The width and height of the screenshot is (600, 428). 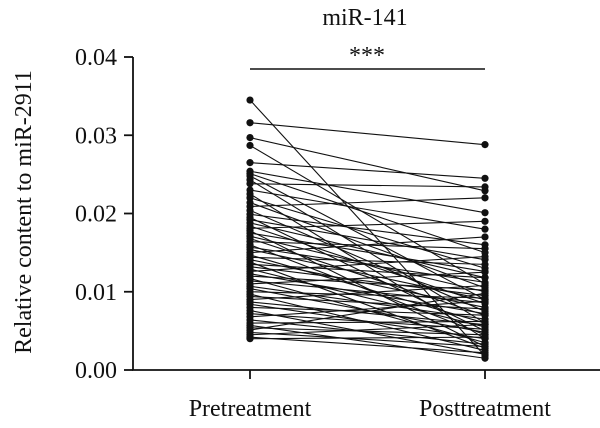 What do you see at coordinates (96, 293) in the screenshot?
I see `y-tick-label: 0.01` at bounding box center [96, 293].